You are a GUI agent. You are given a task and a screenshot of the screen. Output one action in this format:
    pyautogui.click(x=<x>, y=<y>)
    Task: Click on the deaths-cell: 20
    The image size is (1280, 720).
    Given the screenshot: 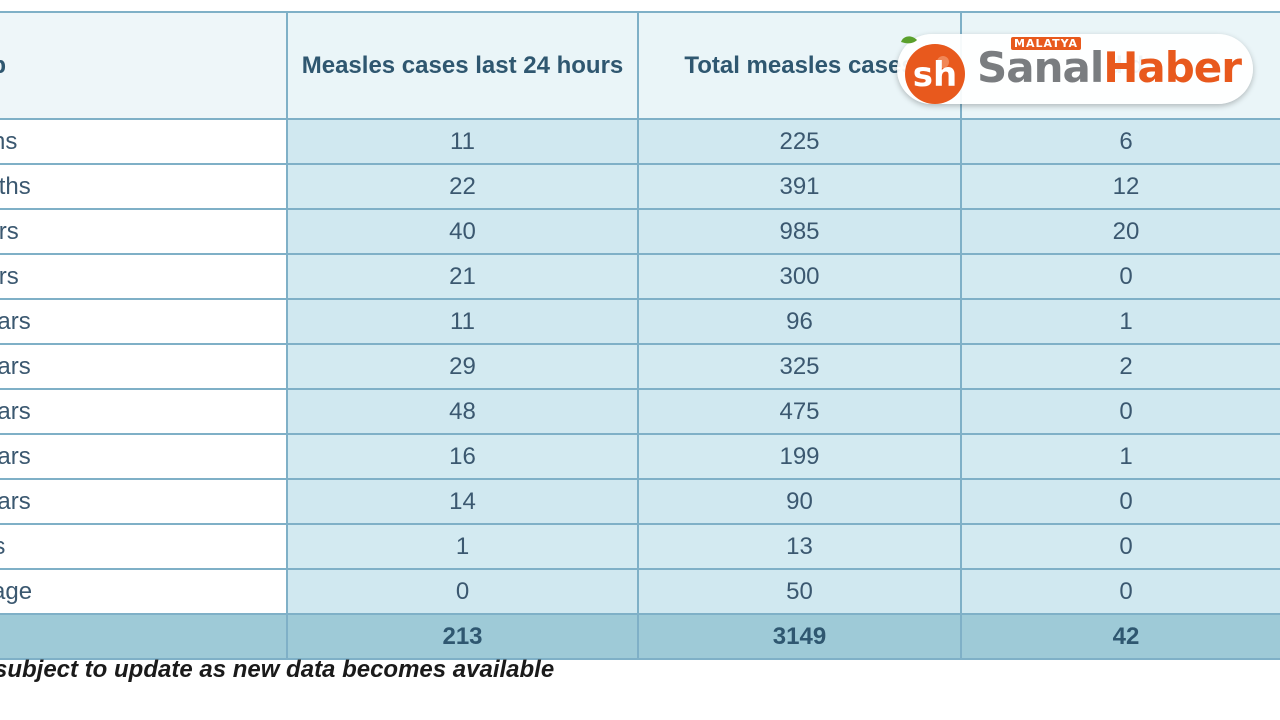 What is the action you would take?
    pyautogui.click(x=1120, y=231)
    